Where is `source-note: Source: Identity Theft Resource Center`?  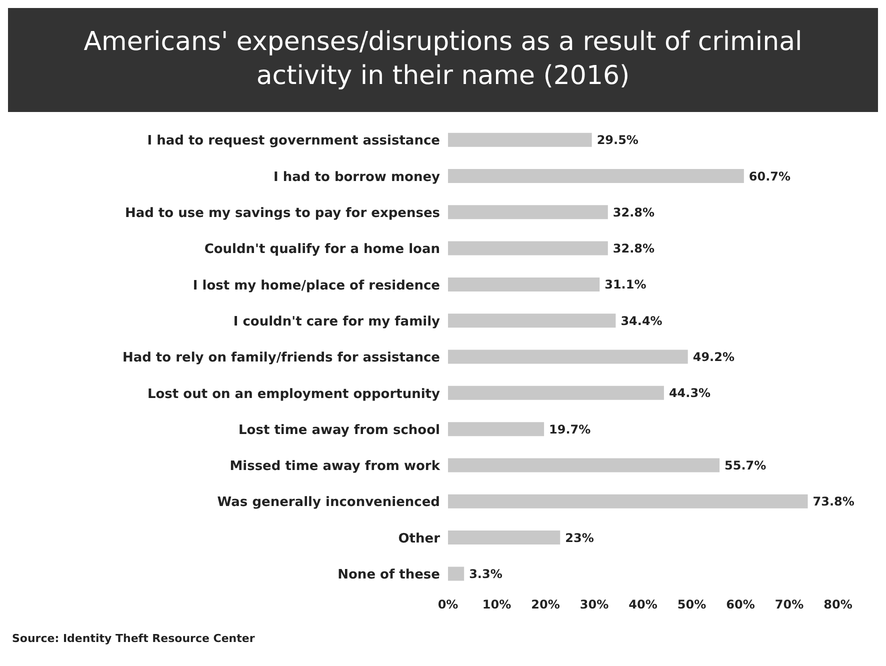
source-note: Source: Identity Theft Resource Center is located at coordinates (134, 638).